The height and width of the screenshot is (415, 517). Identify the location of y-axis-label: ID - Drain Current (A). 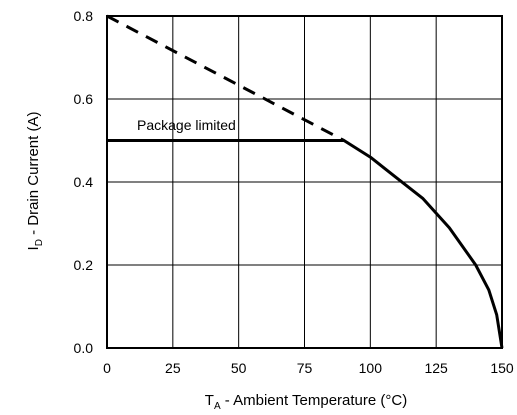
(35, 181).